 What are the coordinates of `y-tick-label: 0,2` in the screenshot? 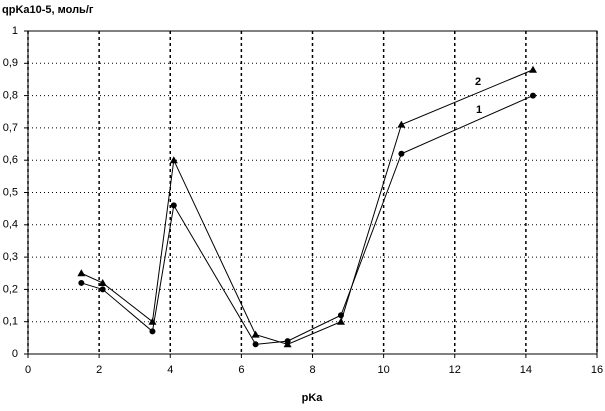 It's located at (10, 289).